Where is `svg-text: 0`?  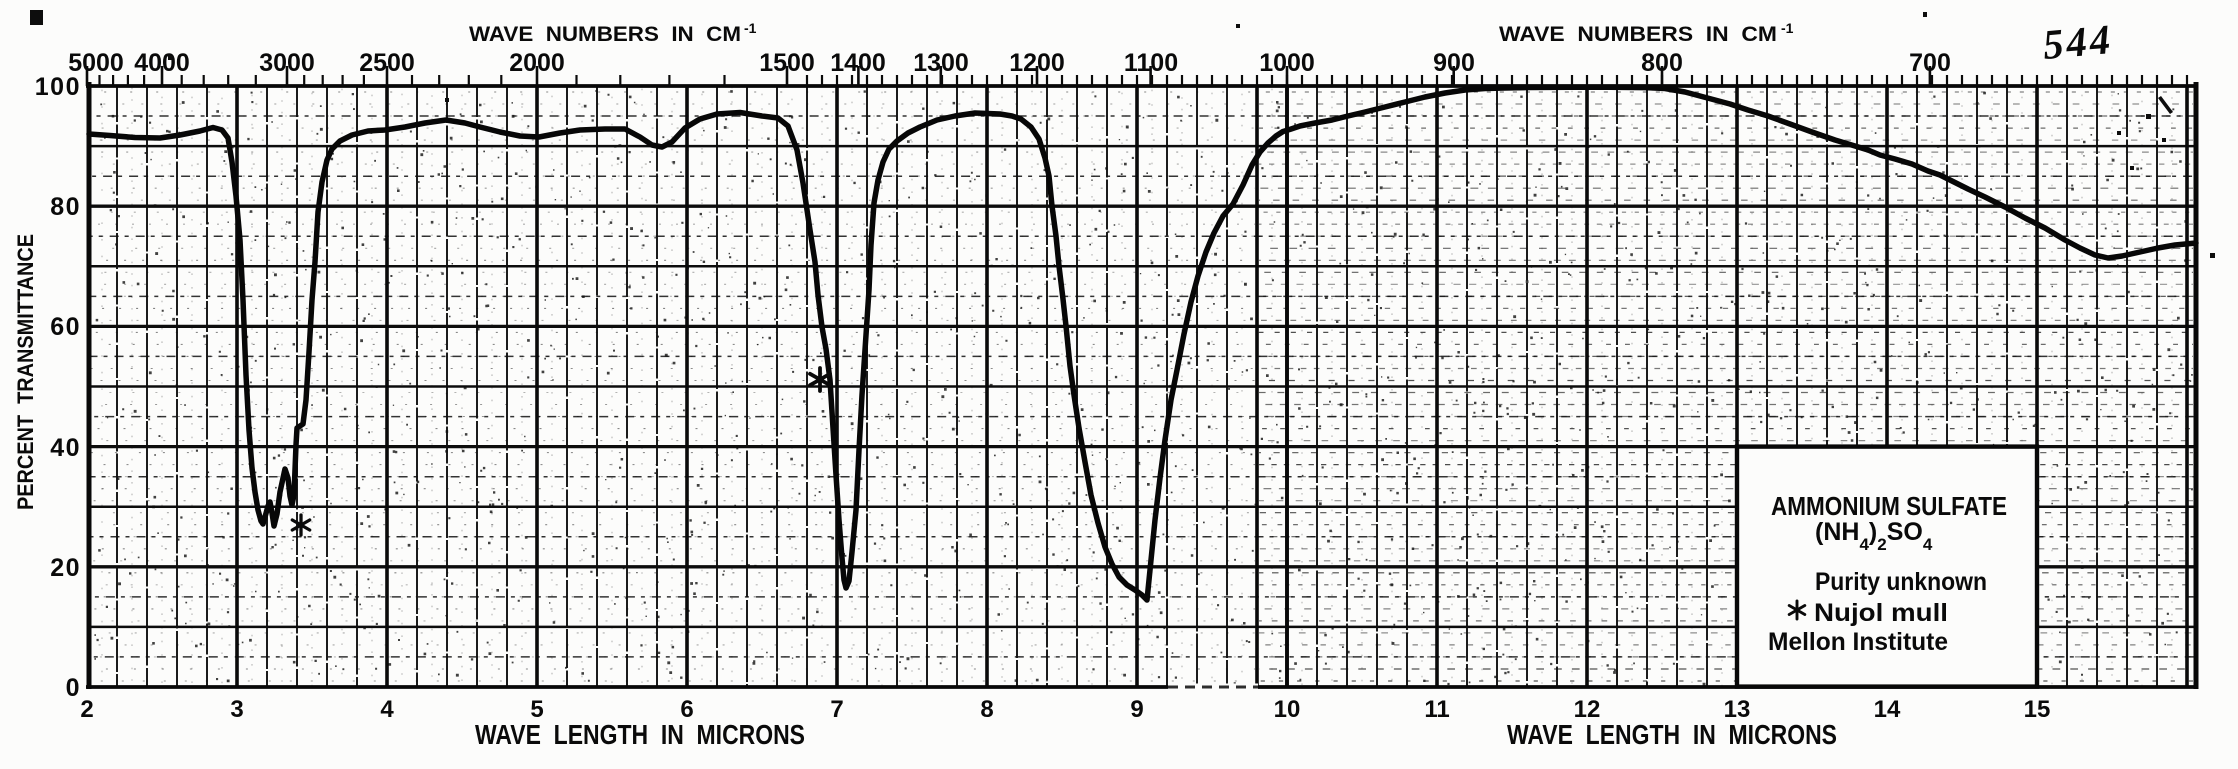
svg-text: 0 is located at coordinates (73, 688).